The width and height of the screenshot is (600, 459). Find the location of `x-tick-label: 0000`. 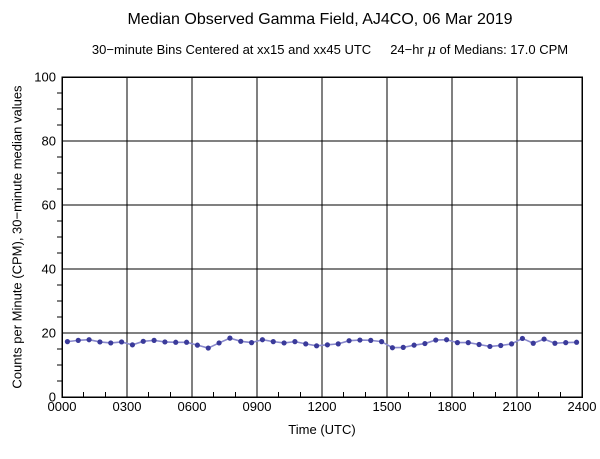

x-tick-label: 0000 is located at coordinates (62, 406).